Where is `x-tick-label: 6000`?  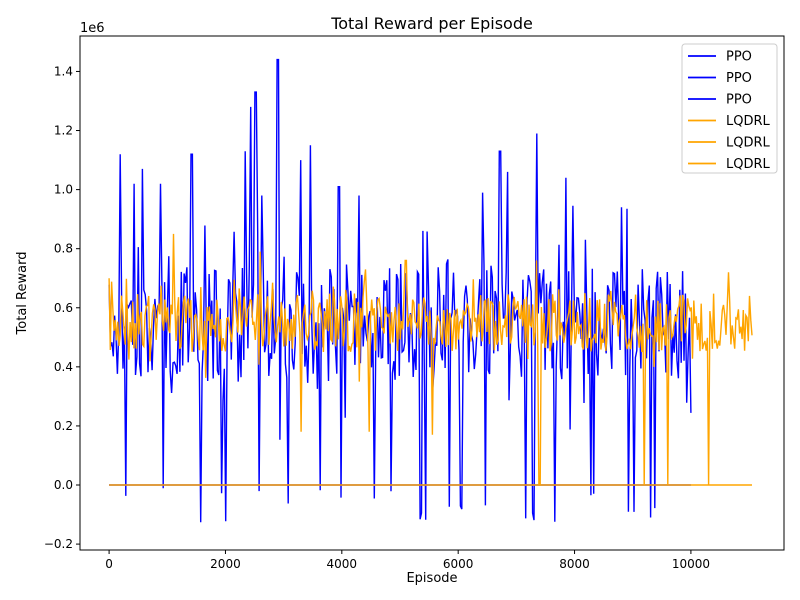
x-tick-label: 6000 is located at coordinates (458, 564).